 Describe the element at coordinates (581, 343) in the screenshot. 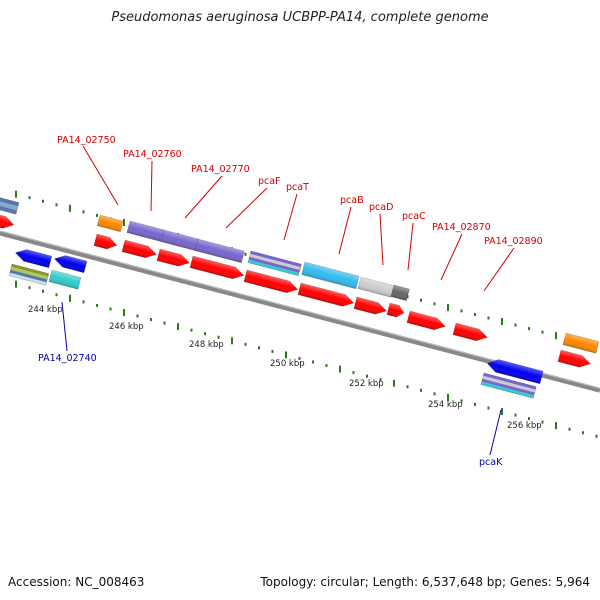

I see `feature-orange-right` at that location.